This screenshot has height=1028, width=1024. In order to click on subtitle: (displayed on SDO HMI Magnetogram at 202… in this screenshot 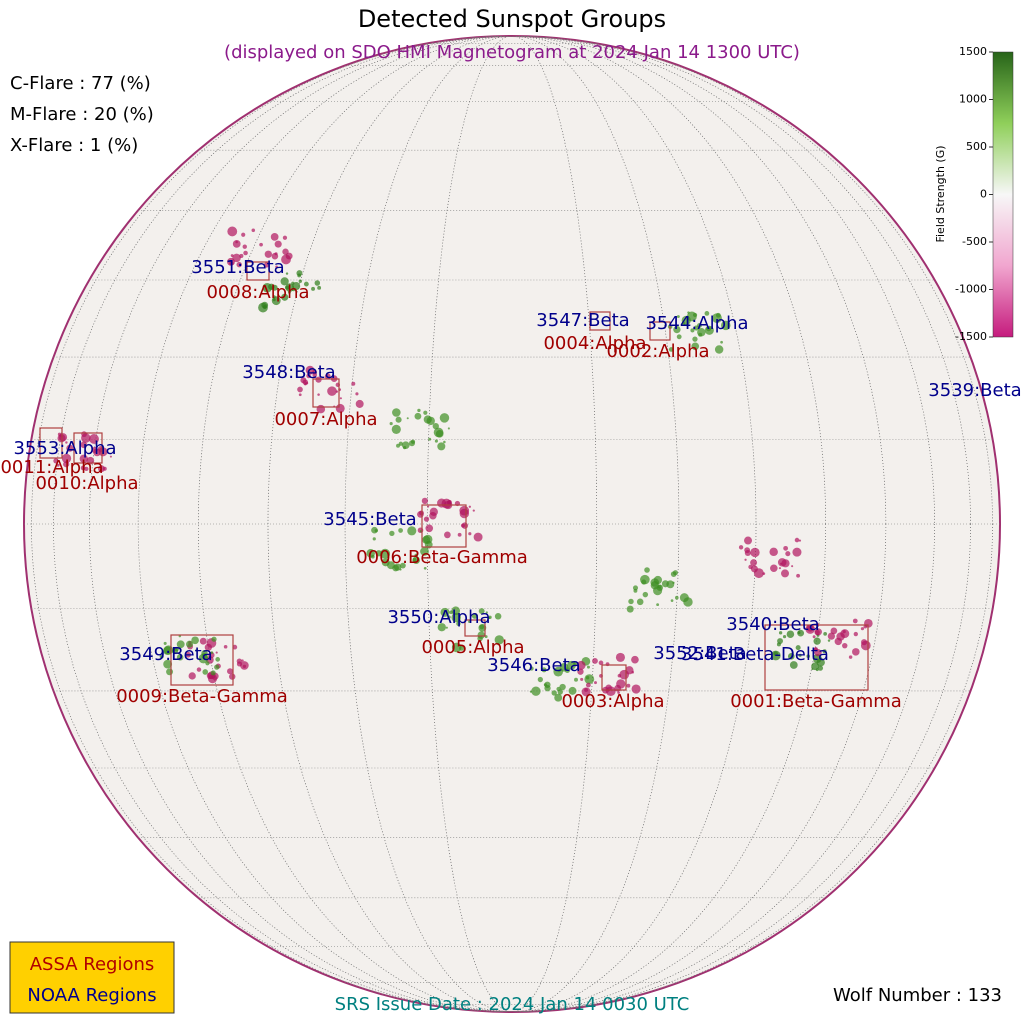, I will do `click(512, 52)`.